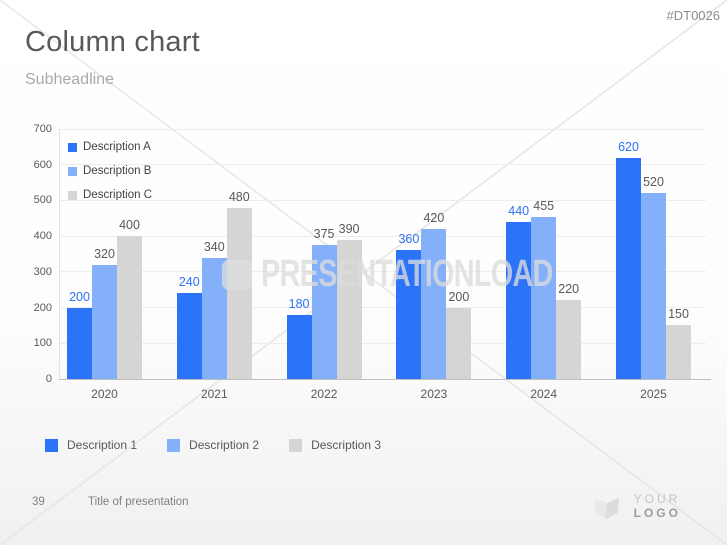 The image size is (727, 545). Describe the element at coordinates (569, 289) in the screenshot. I see `value-label: 220` at that location.